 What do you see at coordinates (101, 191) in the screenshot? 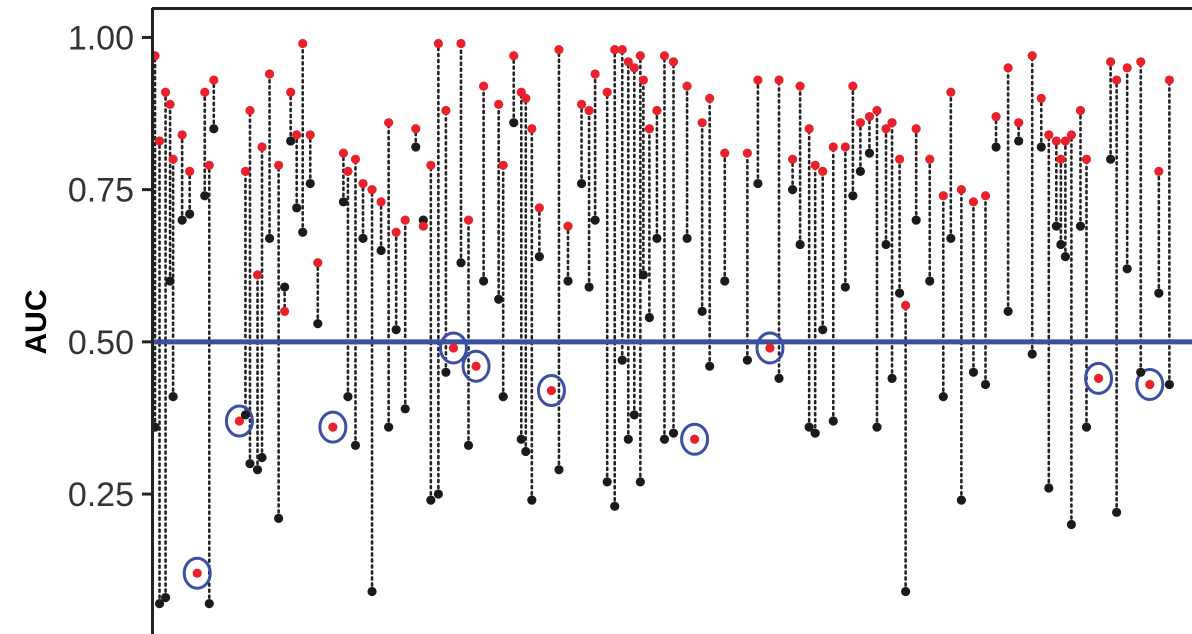
I see `y-tick-label: 0.75` at bounding box center [101, 191].